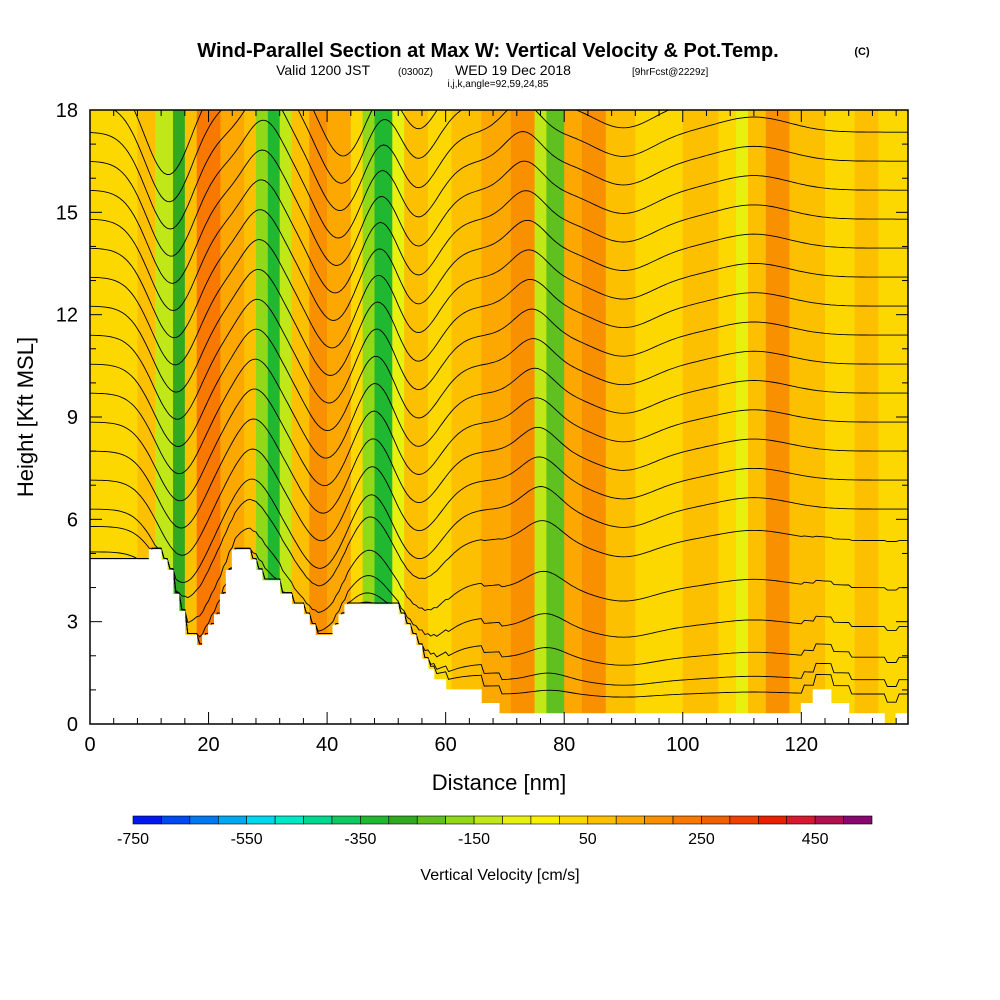 This screenshot has height=1000, width=1000. What do you see at coordinates (72, 418) in the screenshot?
I see `y-tick-label: 9` at bounding box center [72, 418].